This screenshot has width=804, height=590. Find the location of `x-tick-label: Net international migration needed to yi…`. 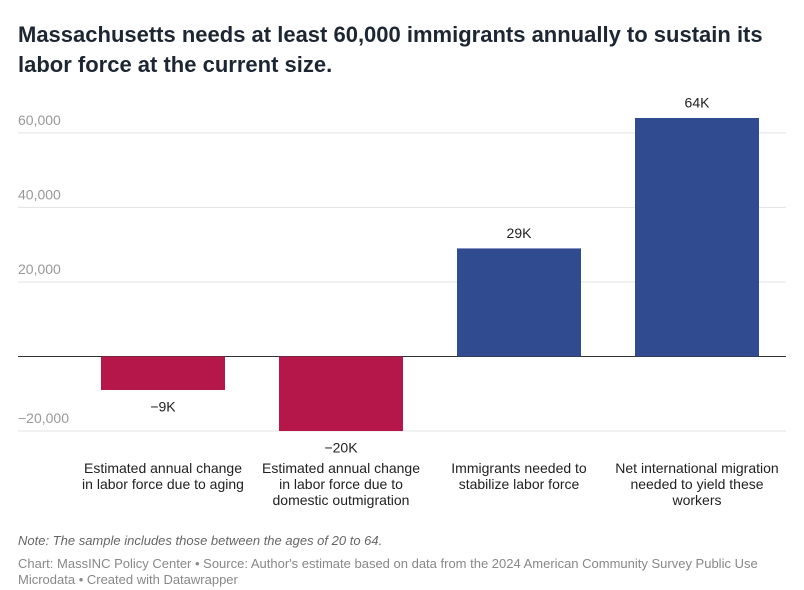

x-tick-label: Net international migration needed to yi… is located at coordinates (697, 484).